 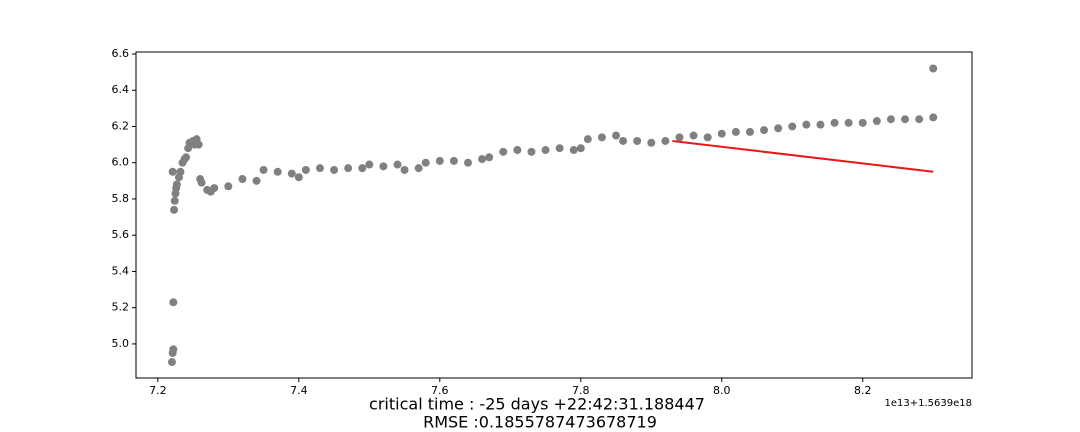 I want to click on x-tick-label: 7.6, so click(x=440, y=390).